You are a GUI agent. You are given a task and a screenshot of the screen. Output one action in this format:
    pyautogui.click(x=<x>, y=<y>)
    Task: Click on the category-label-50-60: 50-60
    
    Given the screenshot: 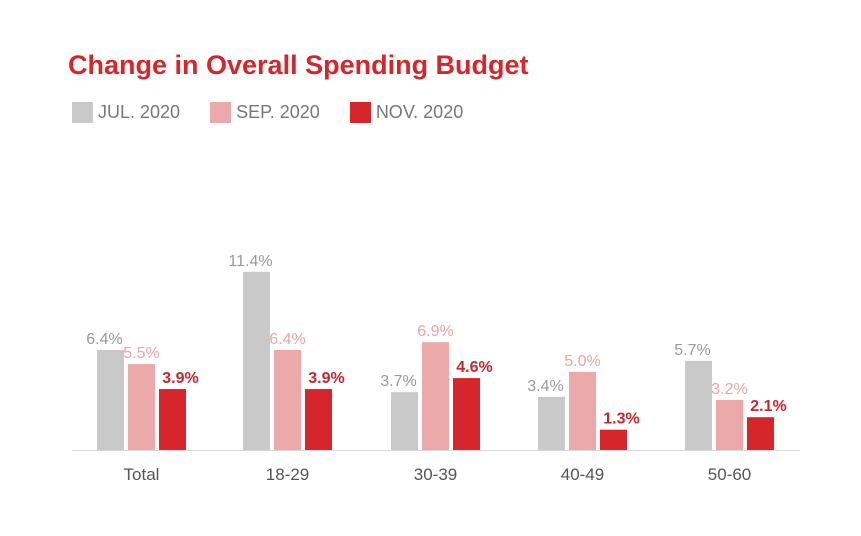 What is the action you would take?
    pyautogui.click(x=729, y=474)
    